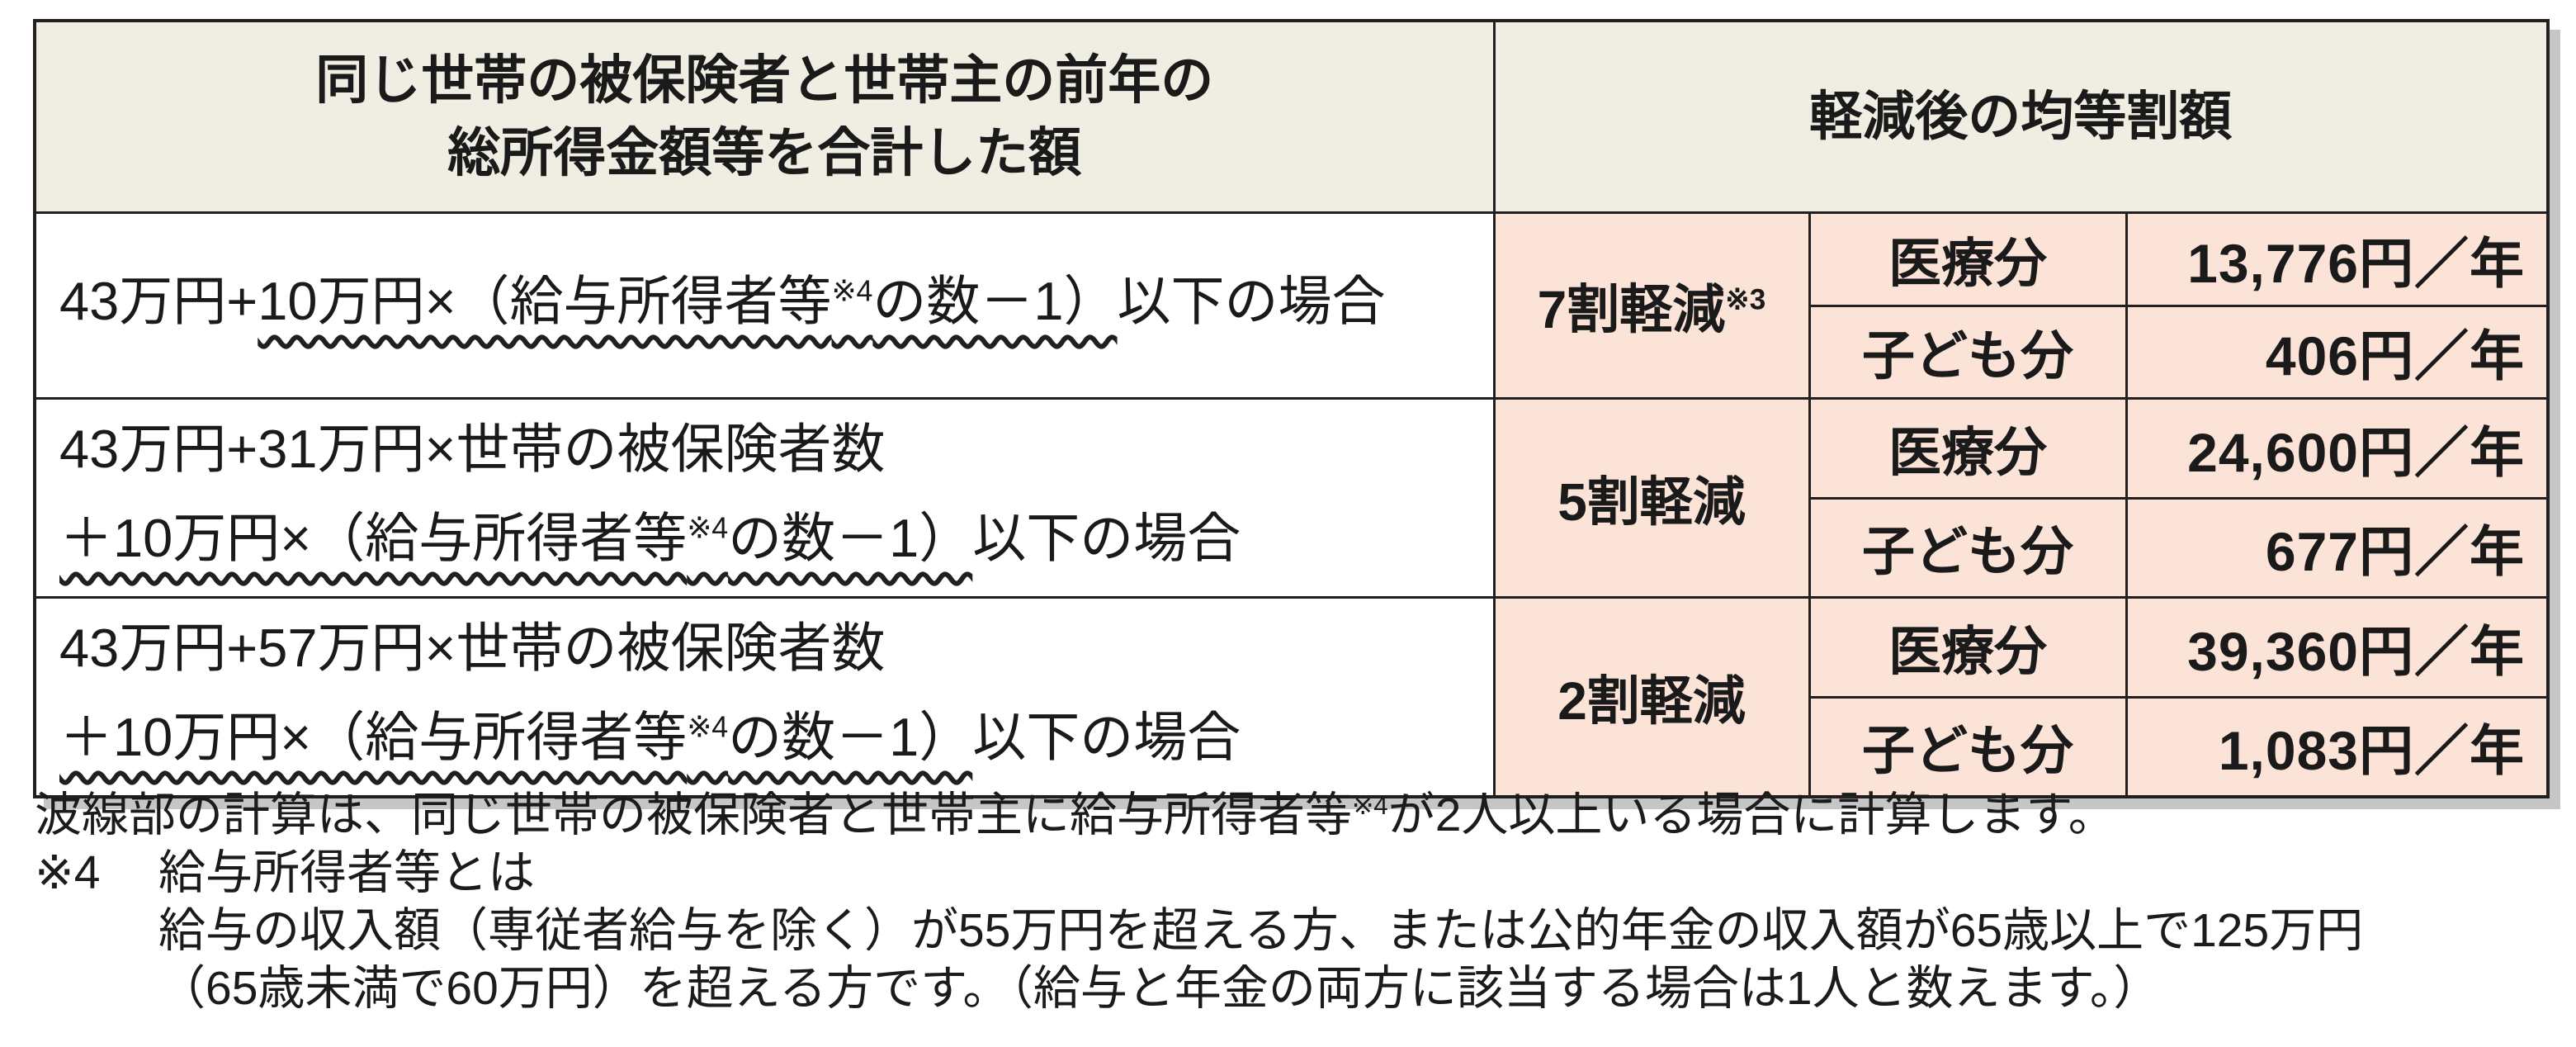 This screenshot has height=1047, width=2576. Describe the element at coordinates (764, 80) in the screenshot. I see `income-header-line1: 同じ世帯の被保険者と世帯主の前年の` at that location.